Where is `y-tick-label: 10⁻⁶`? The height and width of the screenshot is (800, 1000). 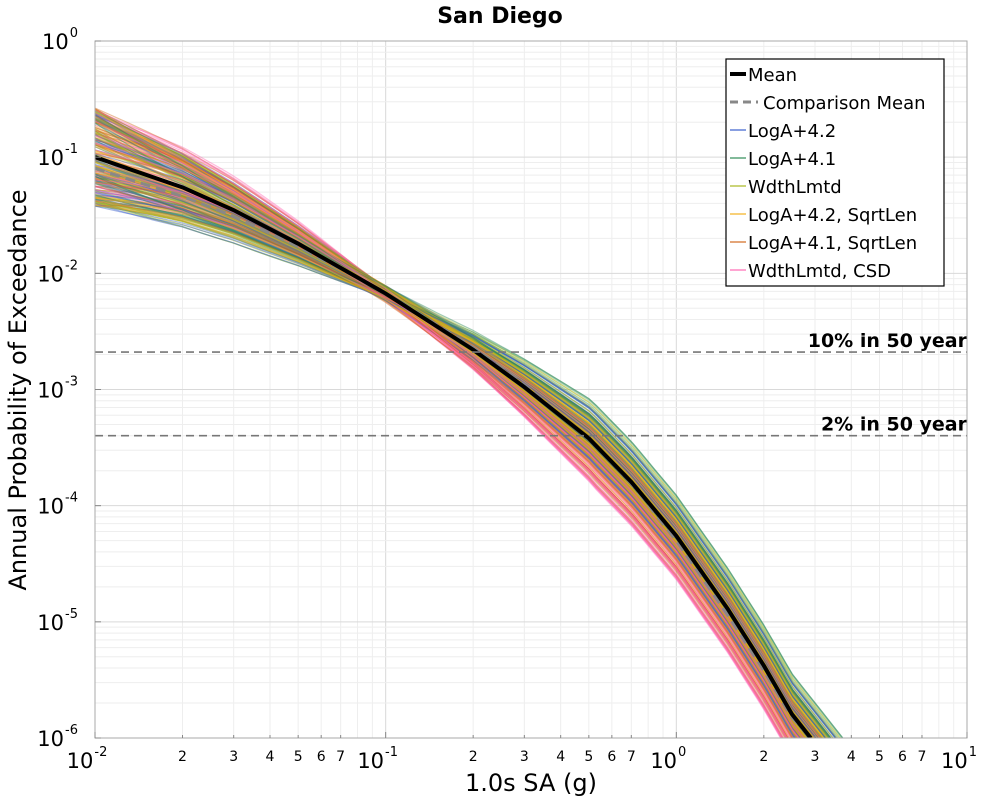
y-tick-label: 10⁻⁶ is located at coordinates (57, 737).